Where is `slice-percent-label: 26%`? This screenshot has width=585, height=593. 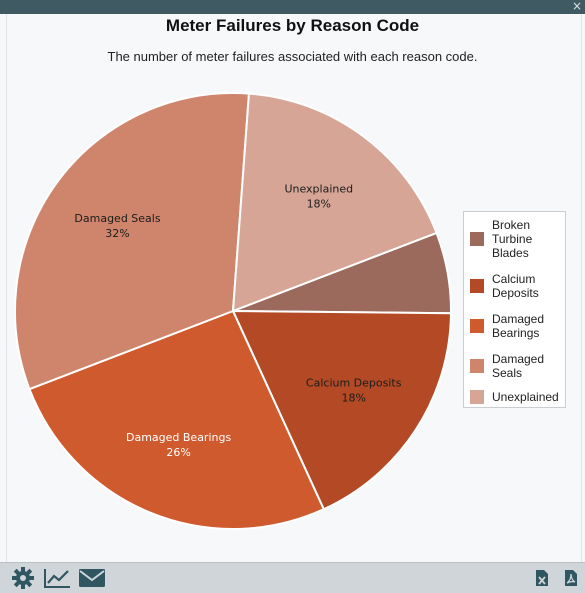
slice-percent-label: 26% is located at coordinates (178, 452).